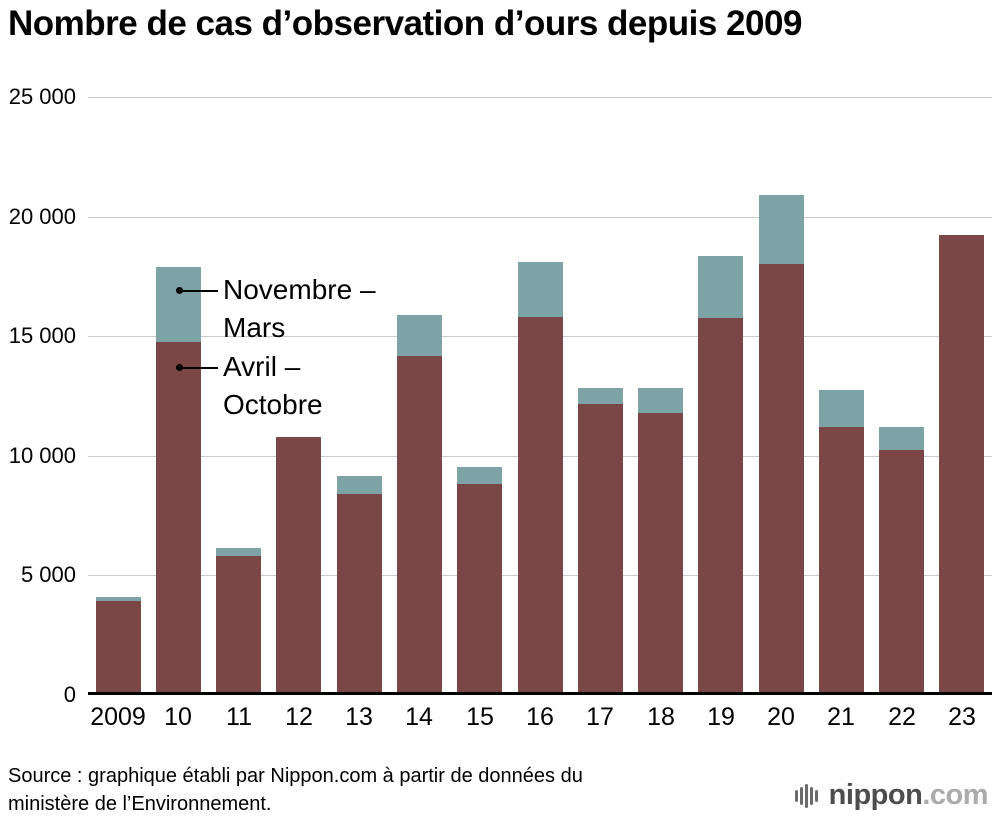 This screenshot has width=1000, height=826. I want to click on x-axis-label-11: 11, so click(239, 717).